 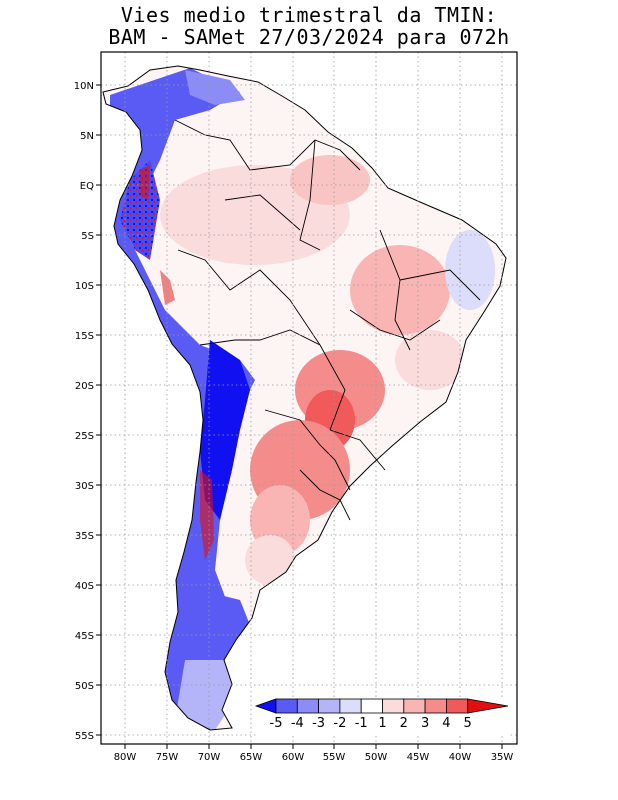 I want to click on lat-label: 45S, so click(x=84, y=636).